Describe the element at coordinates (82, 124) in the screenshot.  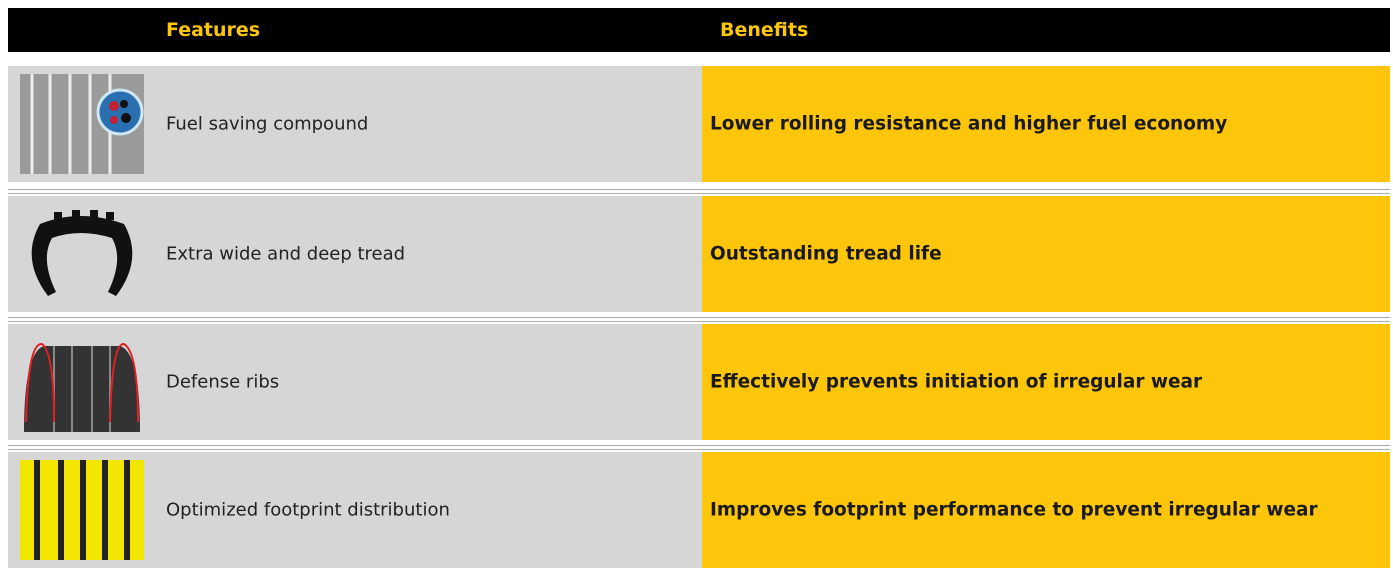
I see `compound-icon` at that location.